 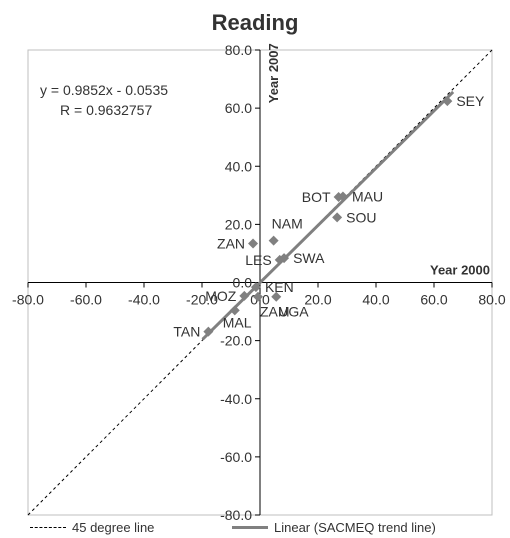 What do you see at coordinates (433, 300) in the screenshot?
I see `x-tick-label: 60.0` at bounding box center [433, 300].